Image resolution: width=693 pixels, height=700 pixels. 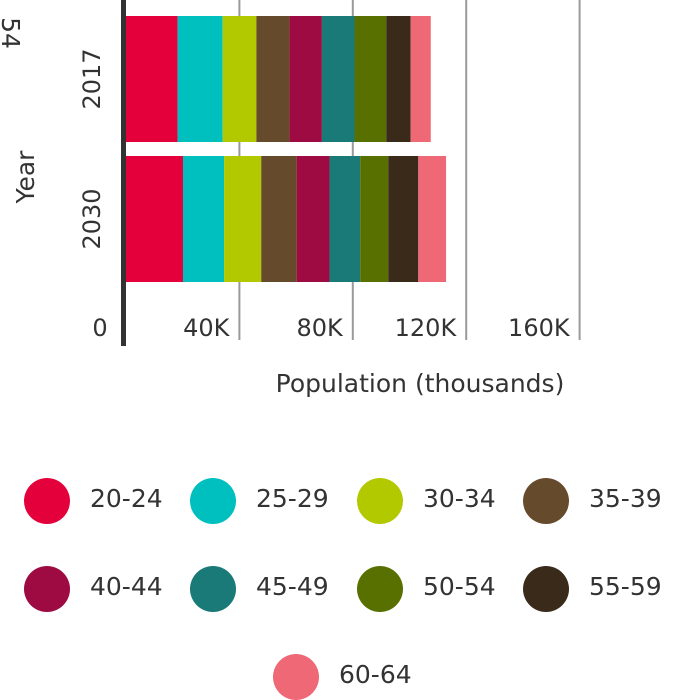 What do you see at coordinates (12, 33) in the screenshot?
I see `clipped-label: 54` at bounding box center [12, 33].